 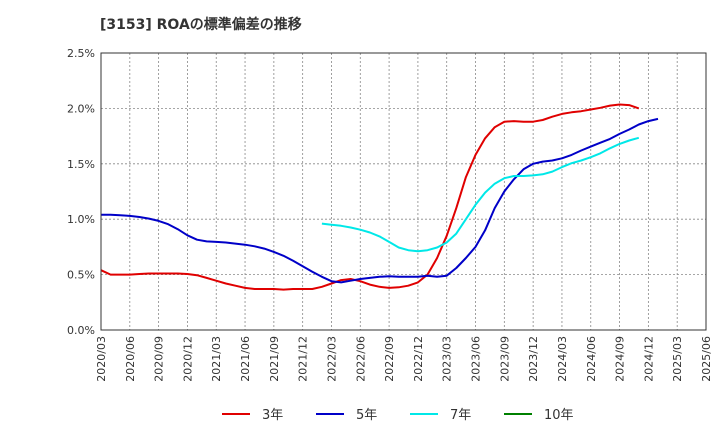 What do you see at coordinates (274, 359) in the screenshot?
I see `x-tick-label: 2021/09` at bounding box center [274, 359].